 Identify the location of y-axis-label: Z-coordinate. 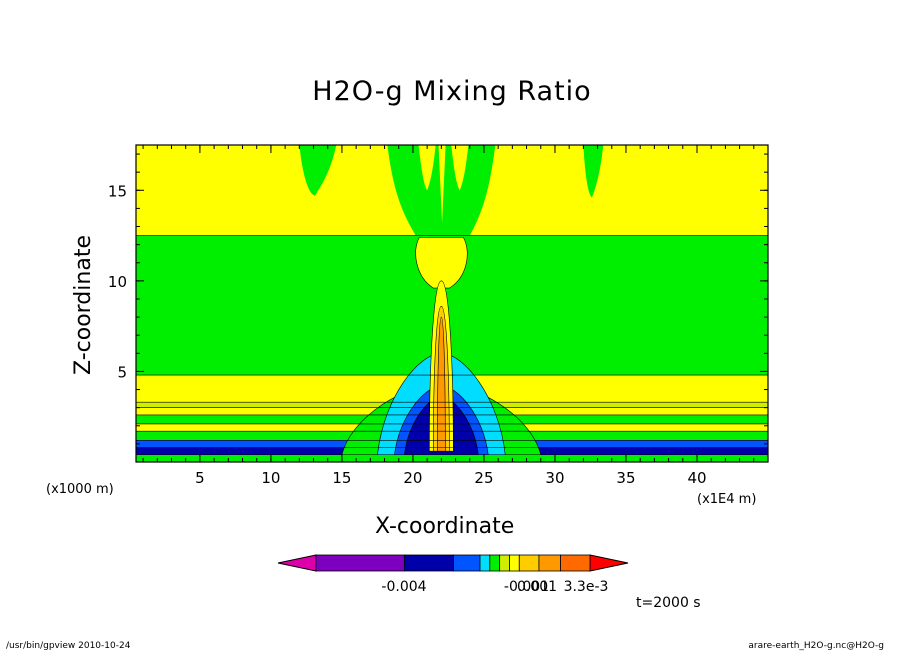
(83, 305).